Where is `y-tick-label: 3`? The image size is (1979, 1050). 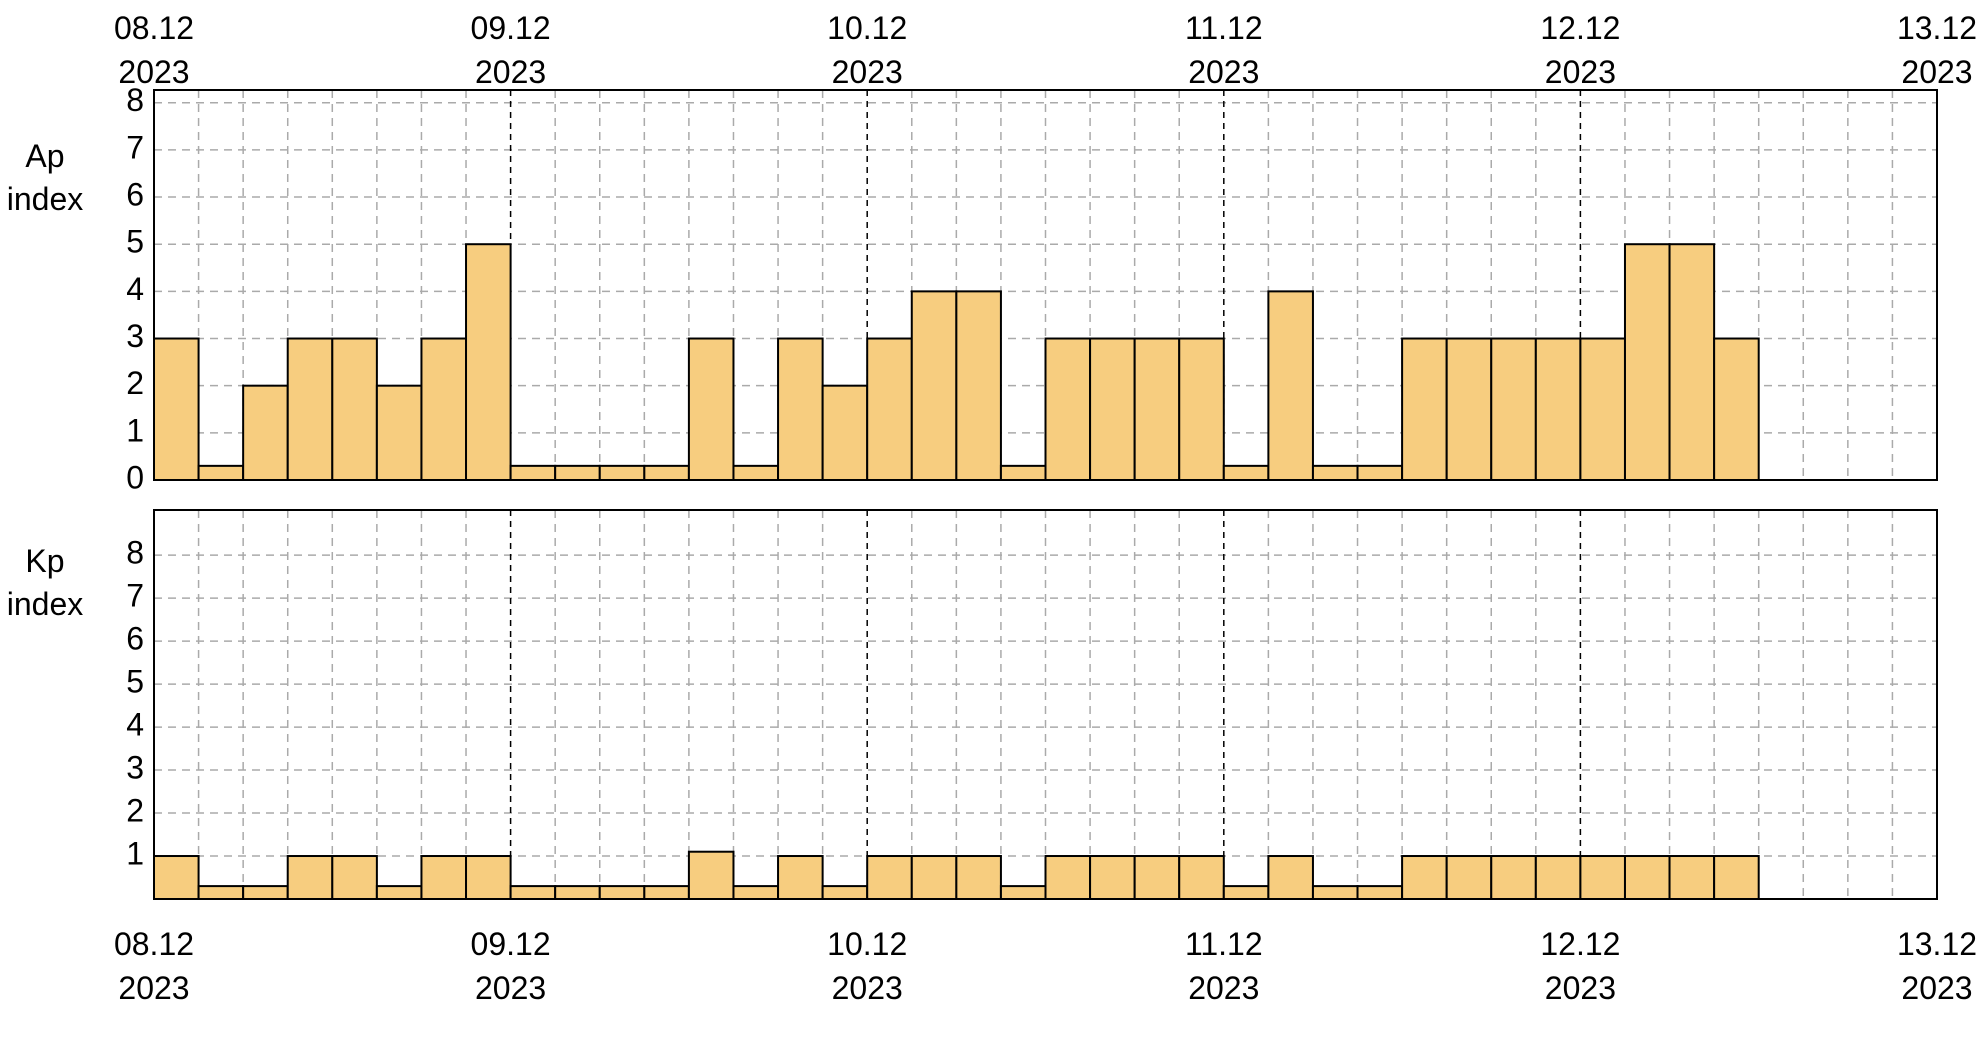 y-tick-label: 3 is located at coordinates (135, 768).